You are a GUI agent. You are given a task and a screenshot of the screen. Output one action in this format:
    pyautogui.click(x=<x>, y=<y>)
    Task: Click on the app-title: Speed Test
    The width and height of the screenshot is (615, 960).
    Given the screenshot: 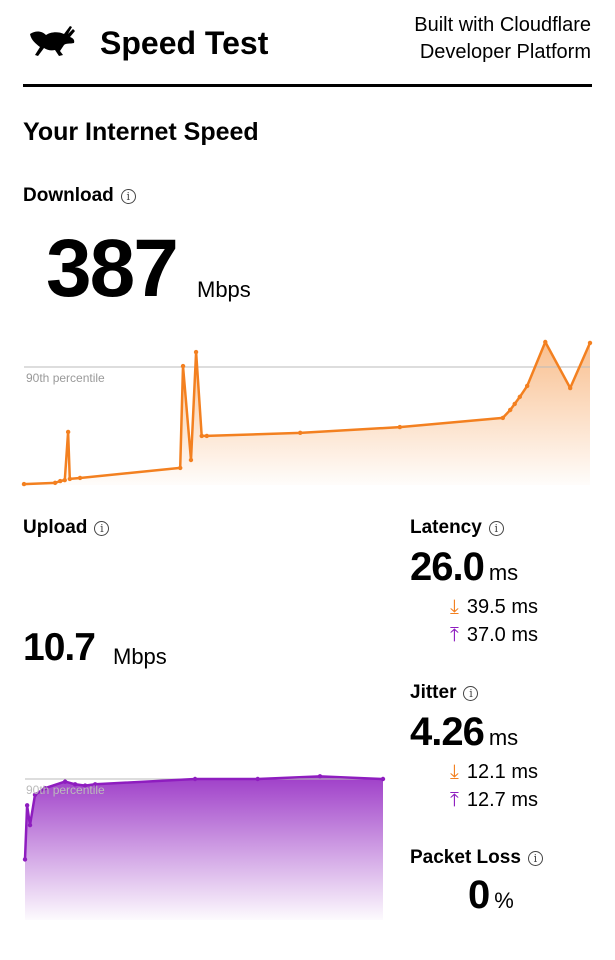 What is the action you would take?
    pyautogui.click(x=184, y=43)
    